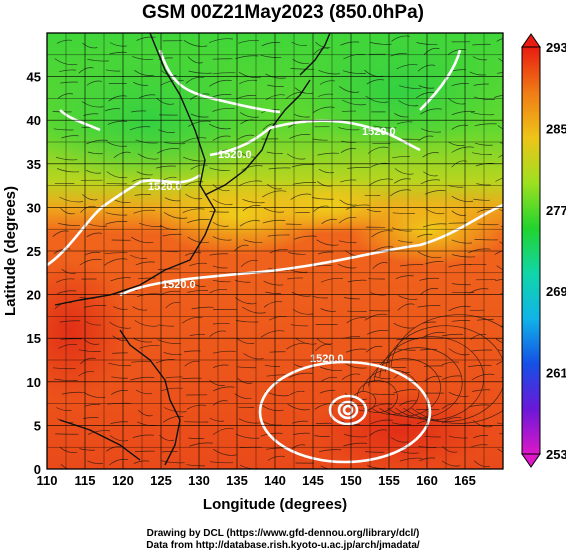 The image size is (566, 554). What do you see at coordinates (199, 480) in the screenshot?
I see `x-tick-label: 130` at bounding box center [199, 480].